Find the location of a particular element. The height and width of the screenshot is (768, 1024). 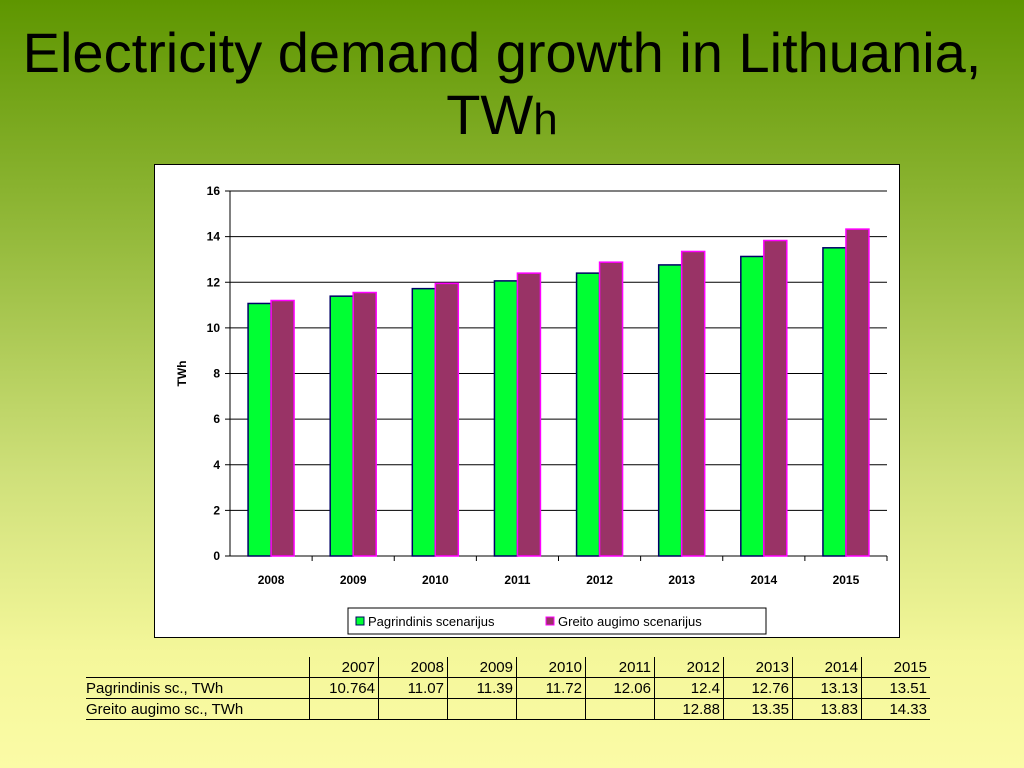

x-tick-label: 2009 is located at coordinates (353, 580).